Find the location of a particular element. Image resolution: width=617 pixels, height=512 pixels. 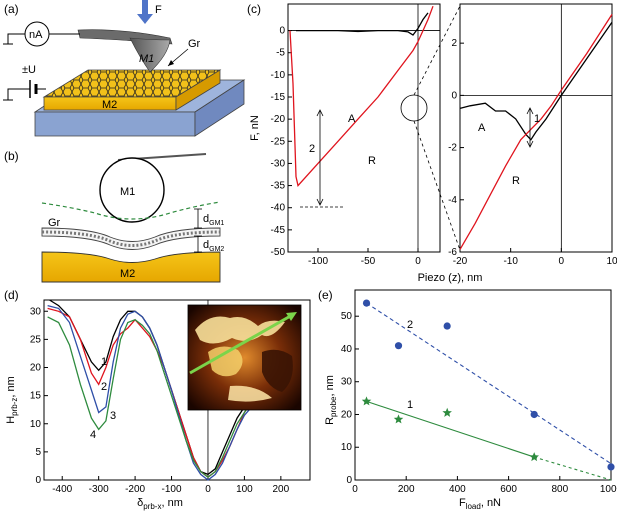

d-label-4: 4 is located at coordinates (93, 435).